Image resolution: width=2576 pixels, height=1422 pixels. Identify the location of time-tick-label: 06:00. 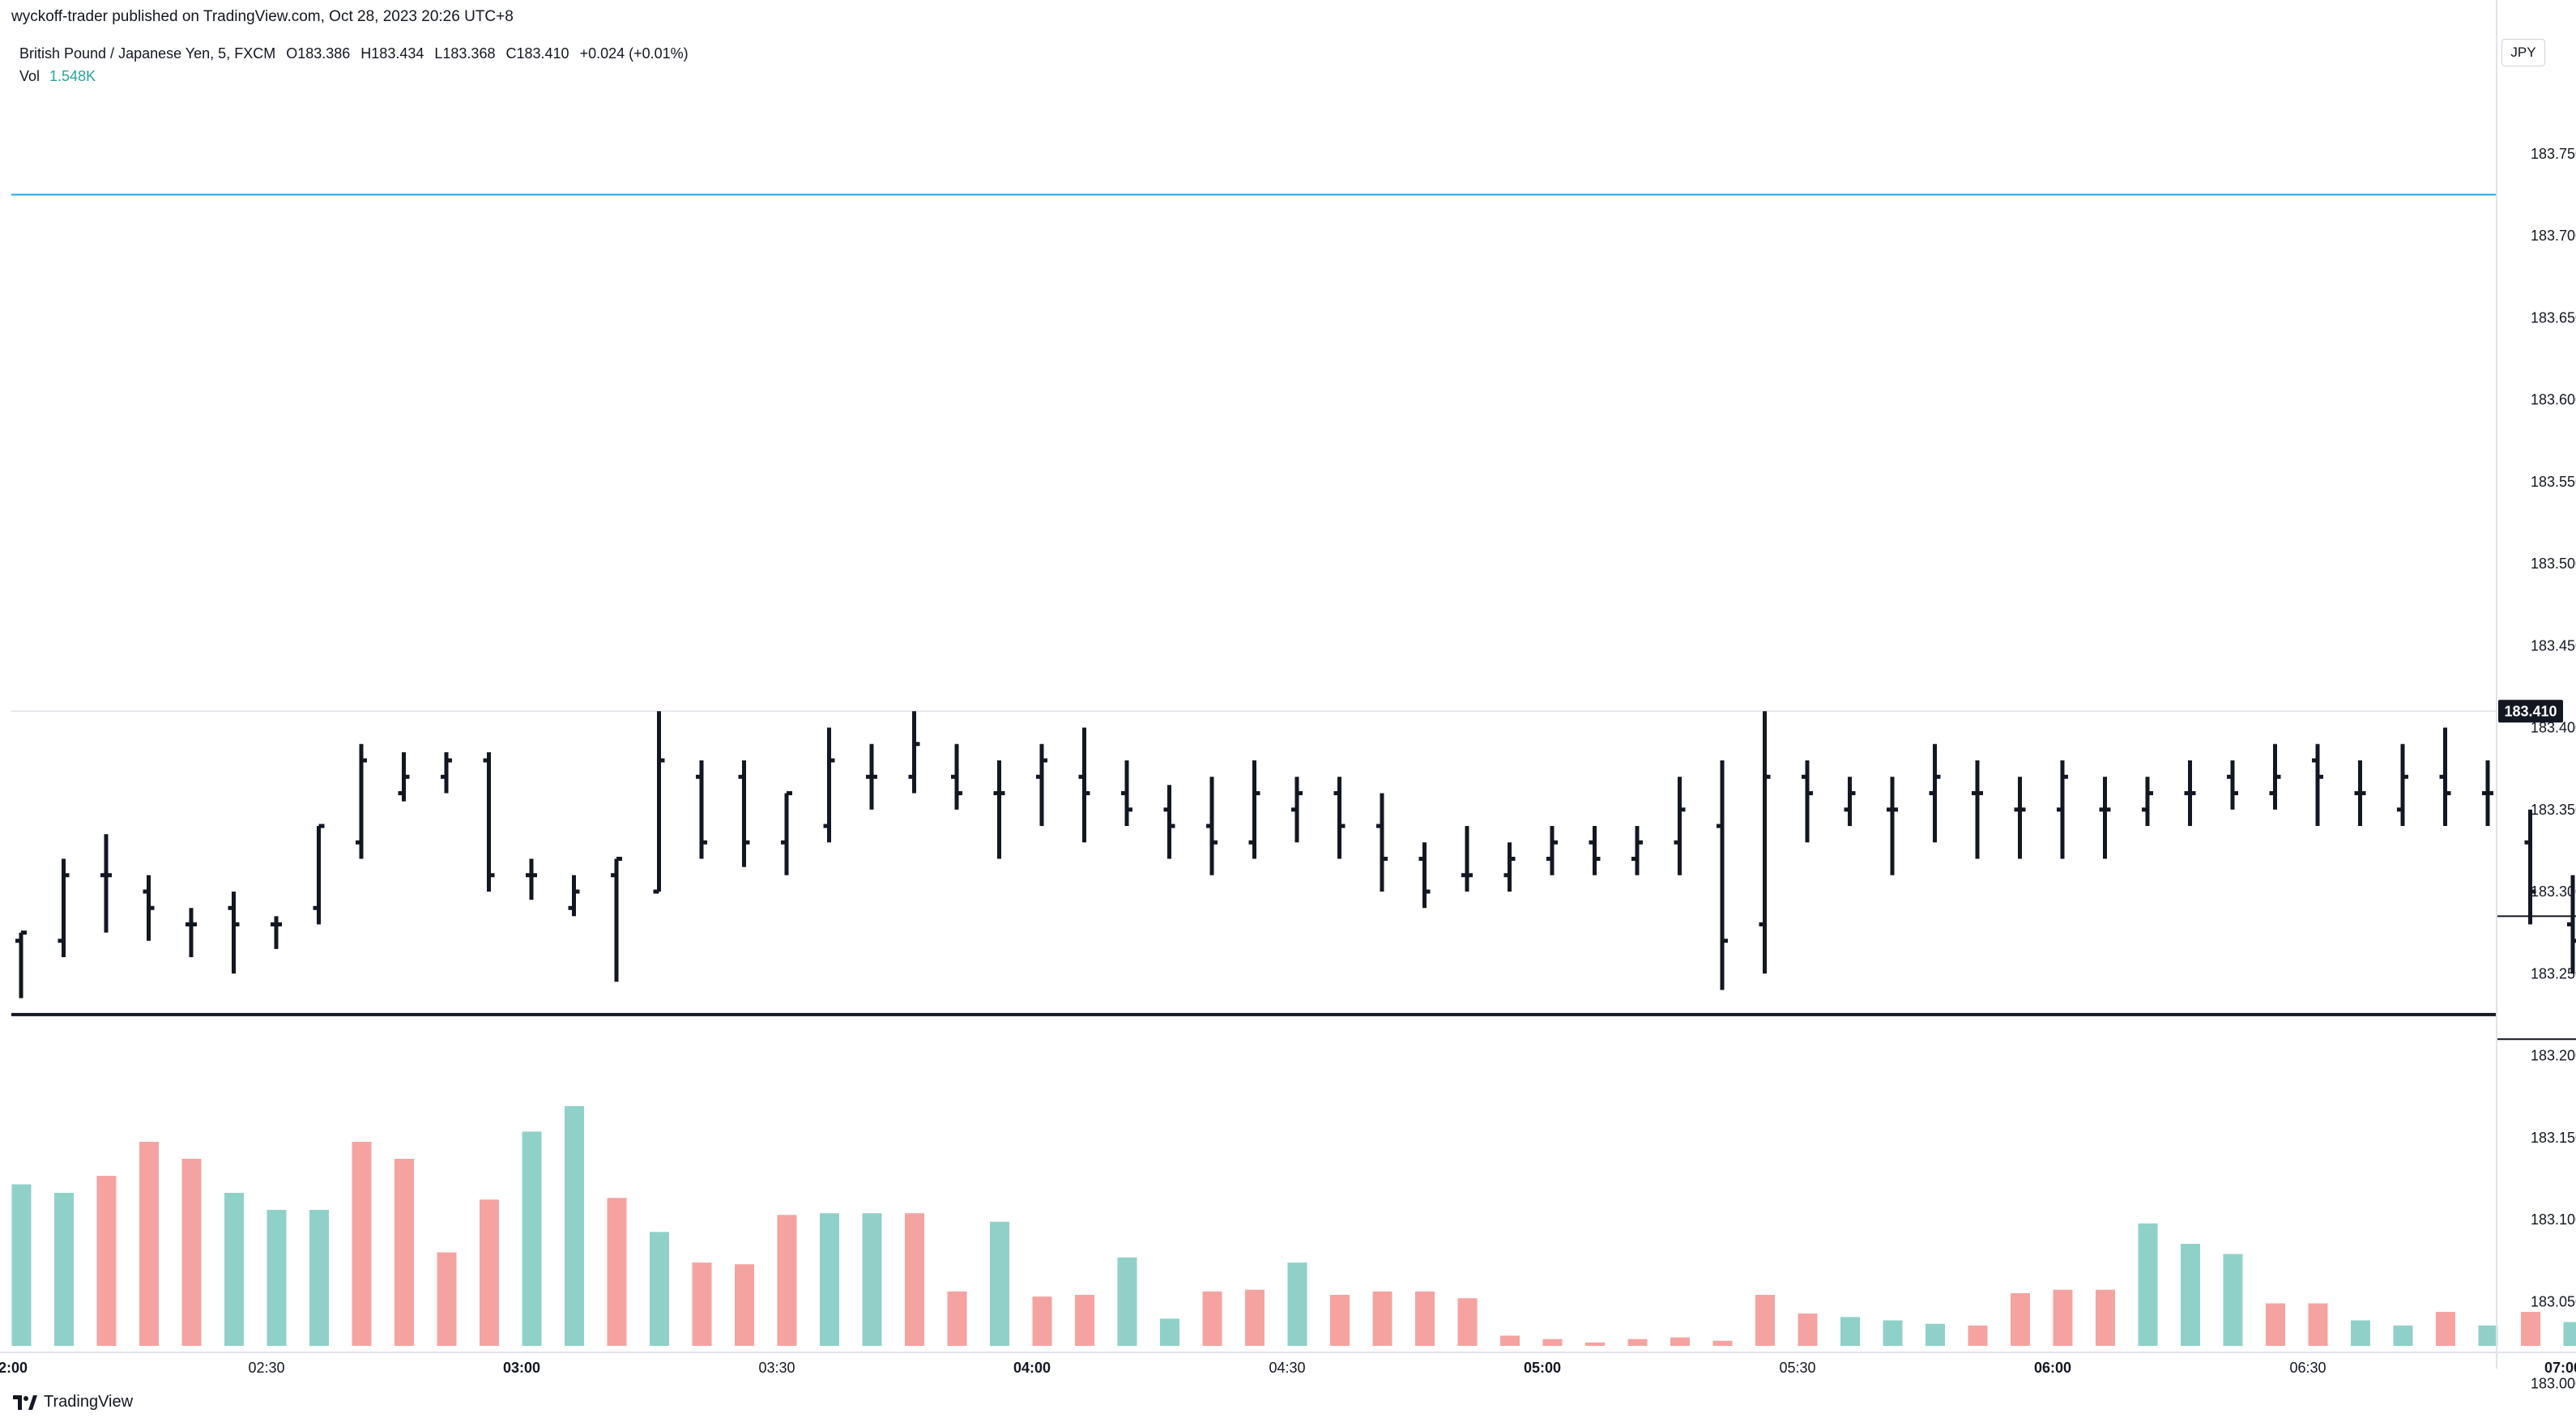
(2052, 1368).